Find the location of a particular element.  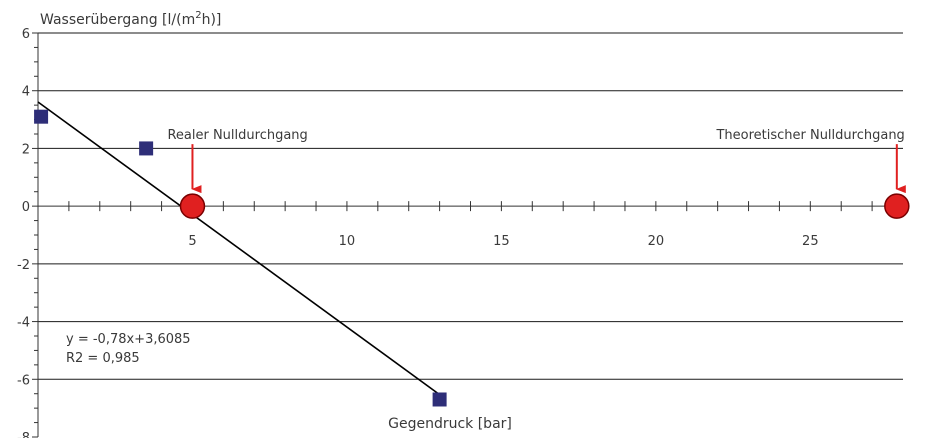

y-tick-label: 0 is located at coordinates (26, 207).